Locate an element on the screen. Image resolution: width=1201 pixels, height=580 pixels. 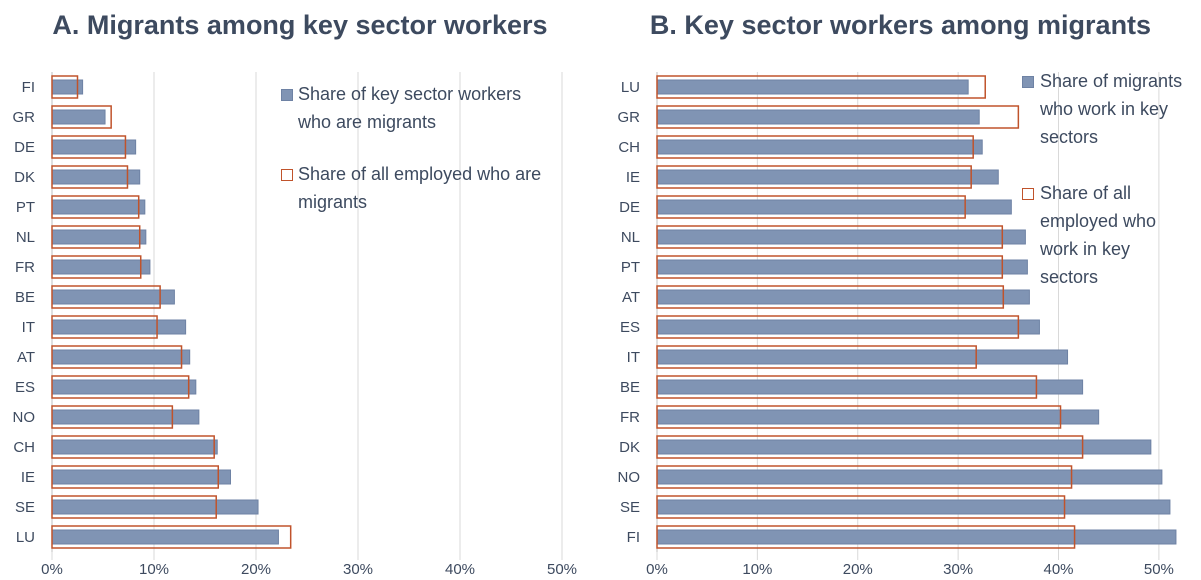
chart-b-outline-bar-IT is located at coordinates (816, 357).